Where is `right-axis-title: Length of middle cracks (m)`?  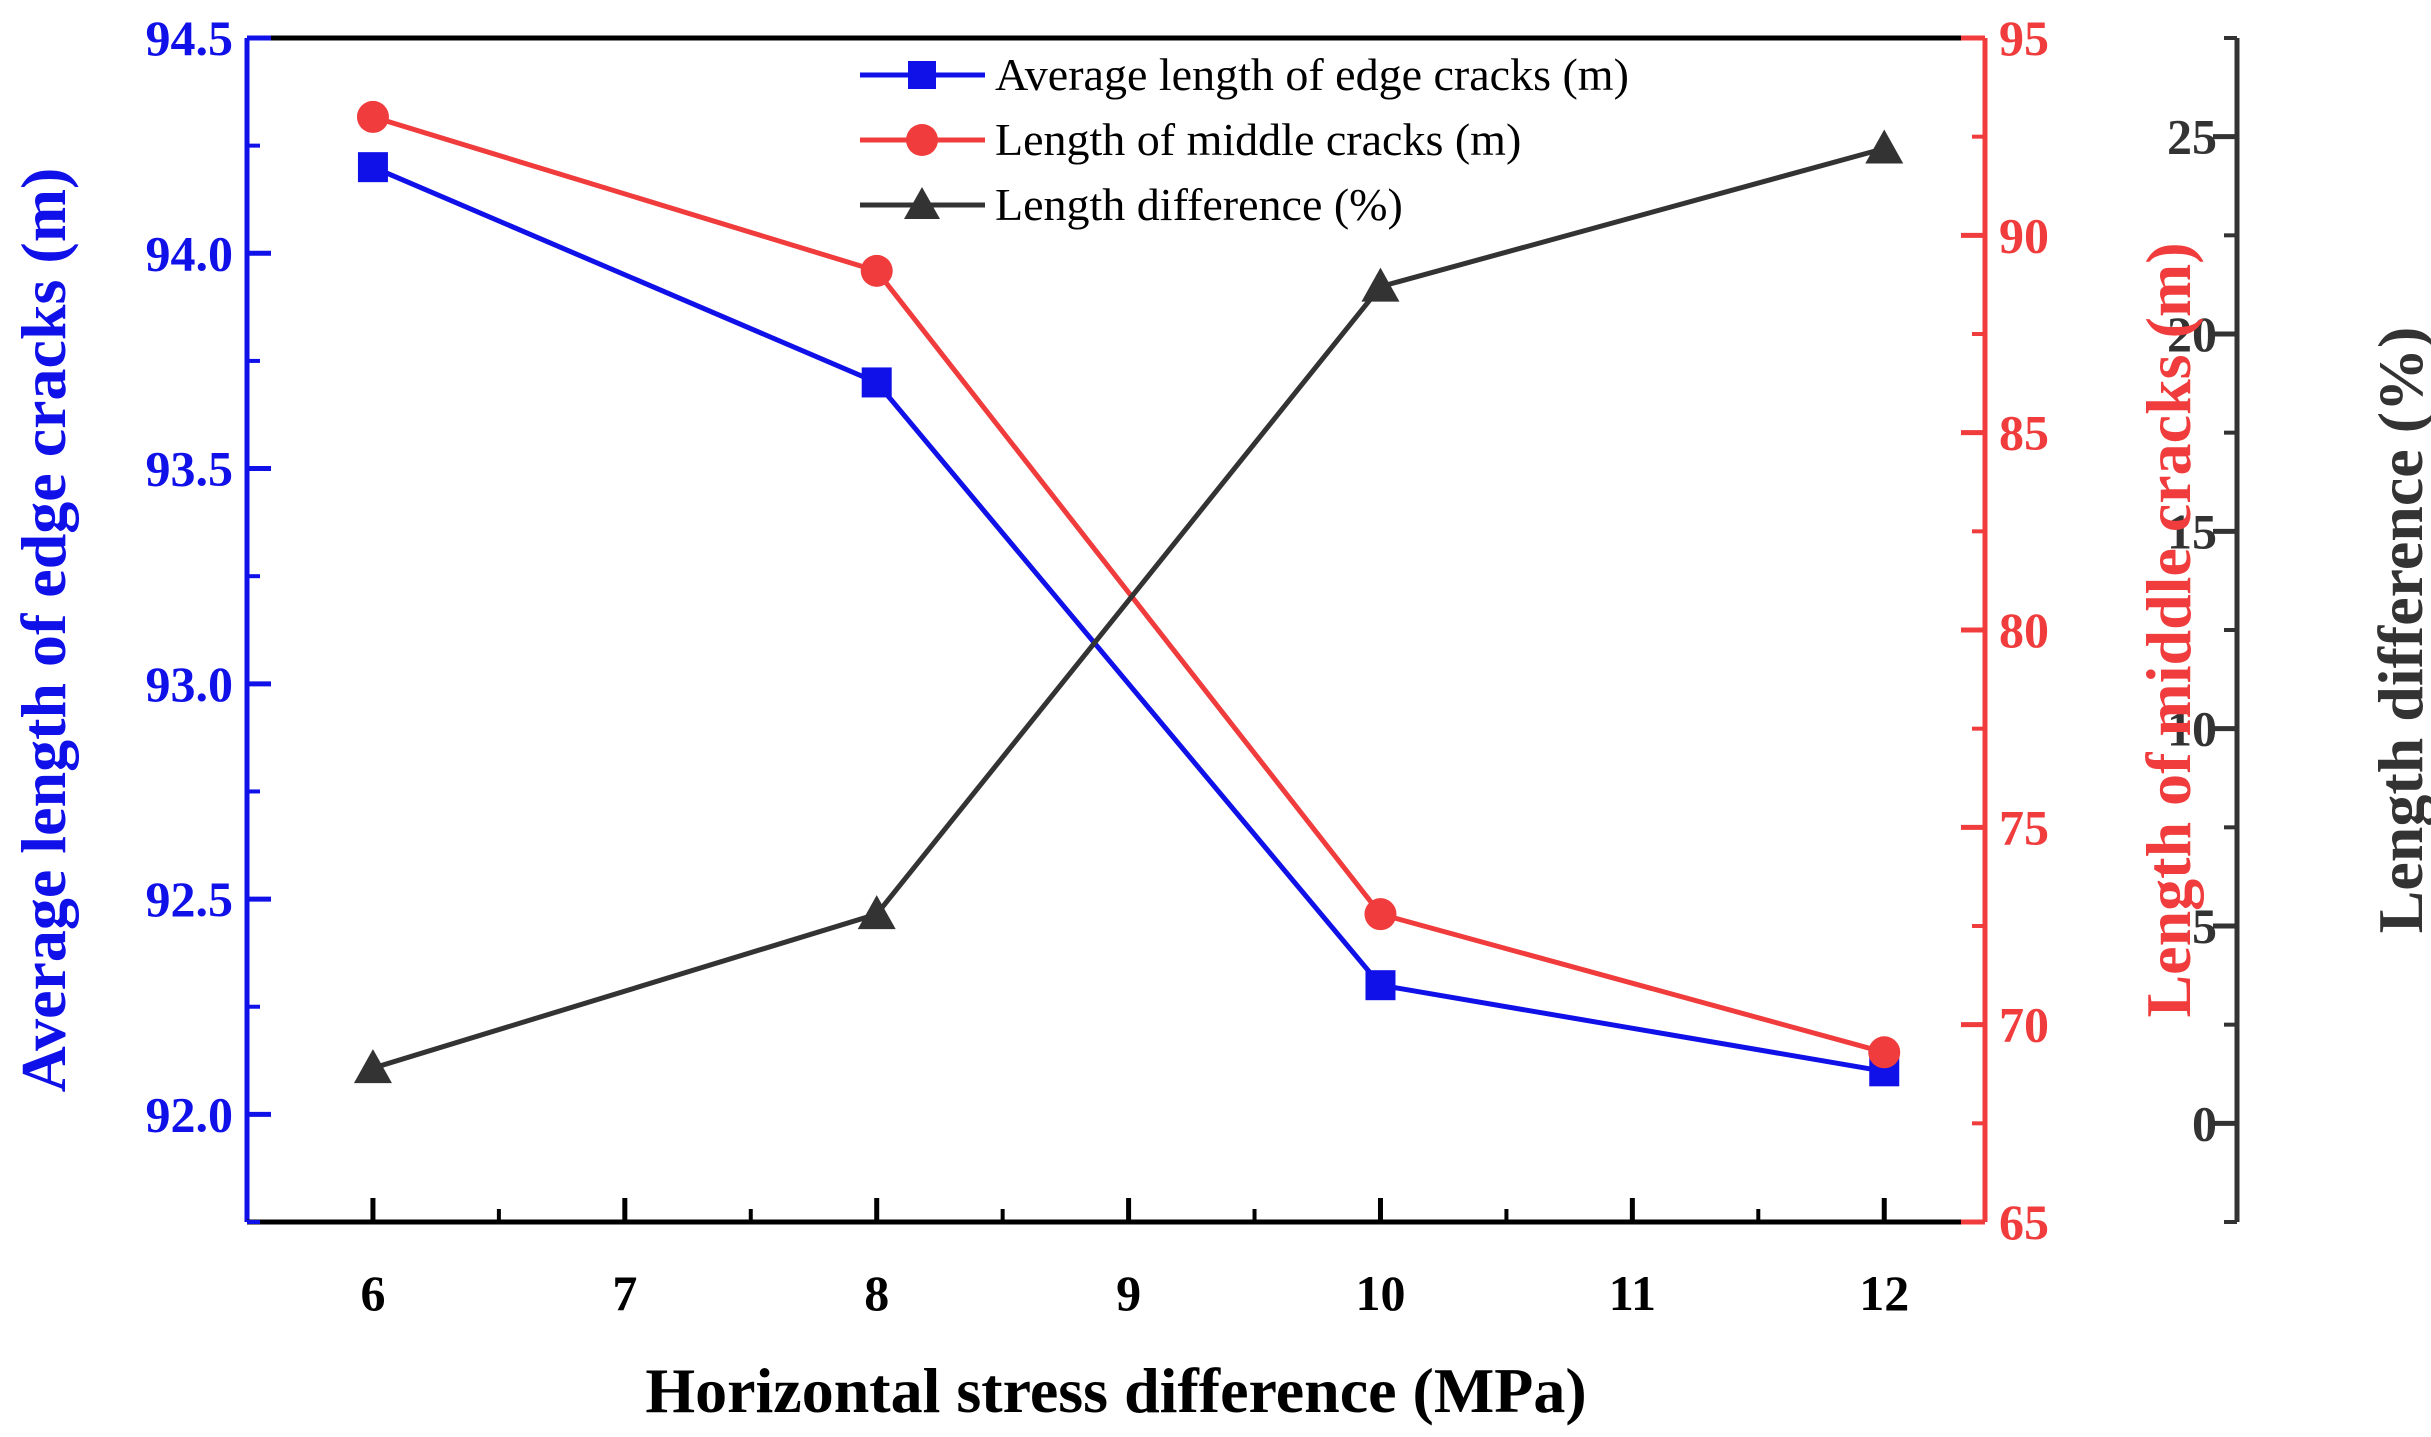
right-axis-title: Length of middle cracks (m) is located at coordinates (2168, 629).